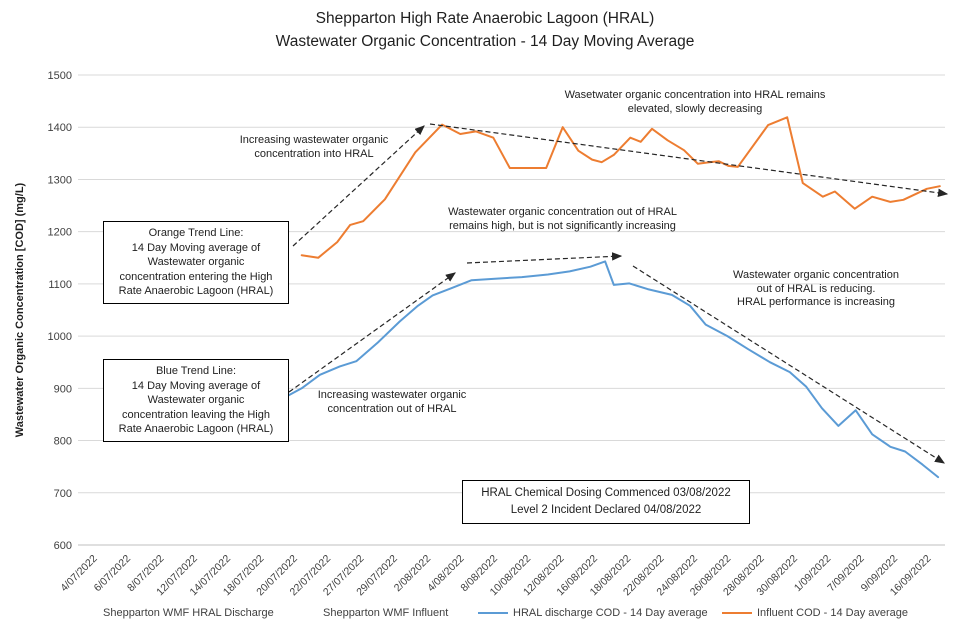 This screenshot has width=970, height=631. I want to click on legend-label: Shepparton WMF Influent, so click(386, 613).